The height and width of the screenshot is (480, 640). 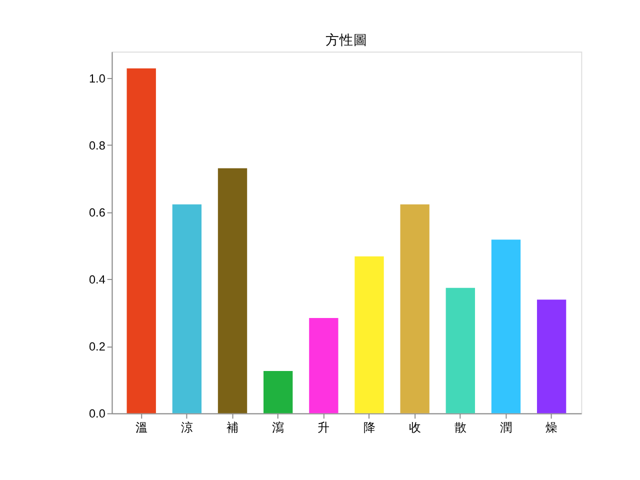 I want to click on x-tick-label: 瀉, so click(x=278, y=427).